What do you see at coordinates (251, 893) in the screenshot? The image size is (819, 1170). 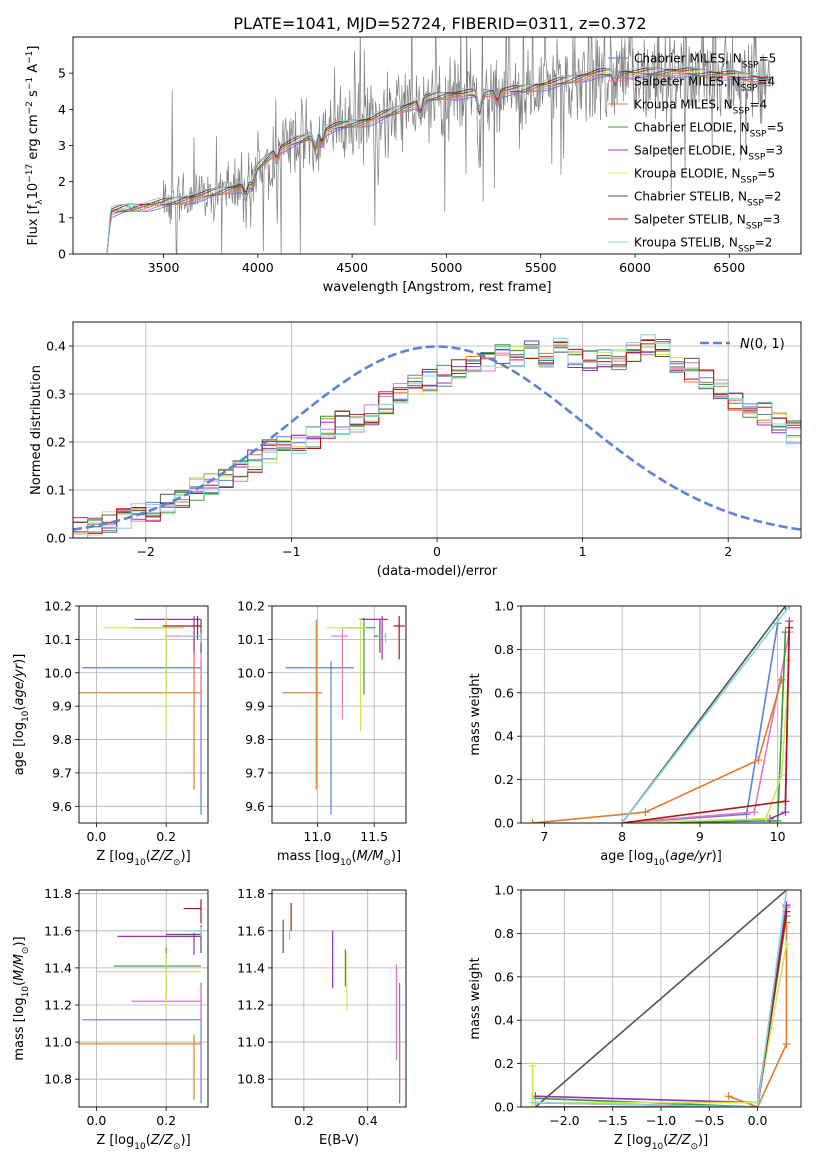 I see `y-tick-label: 11.8` at bounding box center [251, 893].